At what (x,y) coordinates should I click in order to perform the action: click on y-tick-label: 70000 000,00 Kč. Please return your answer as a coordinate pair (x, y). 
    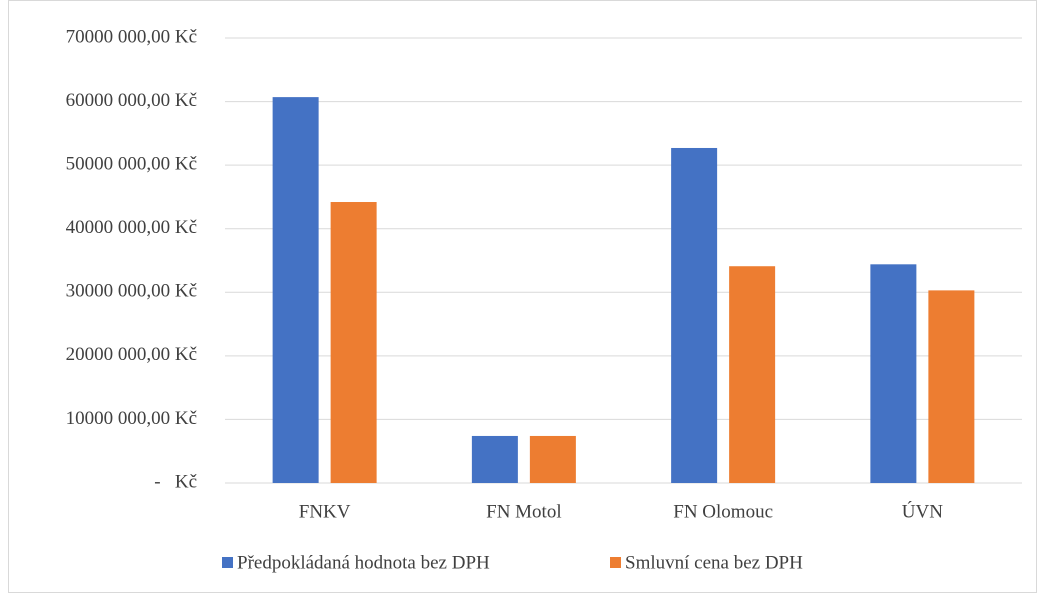
    Looking at the image, I should click on (131, 36).